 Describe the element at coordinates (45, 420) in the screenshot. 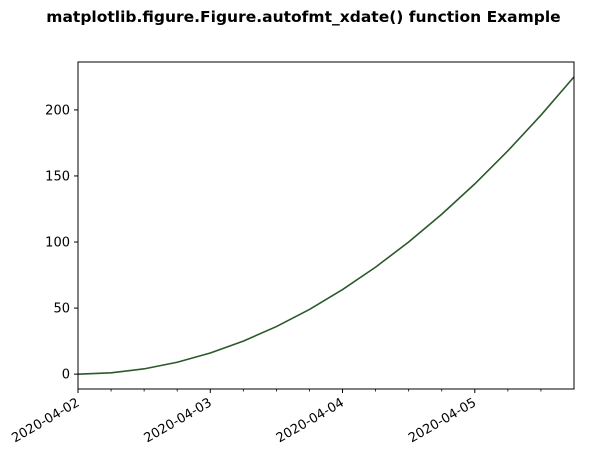

I see `x-tick-label: 2020-04-02` at that location.